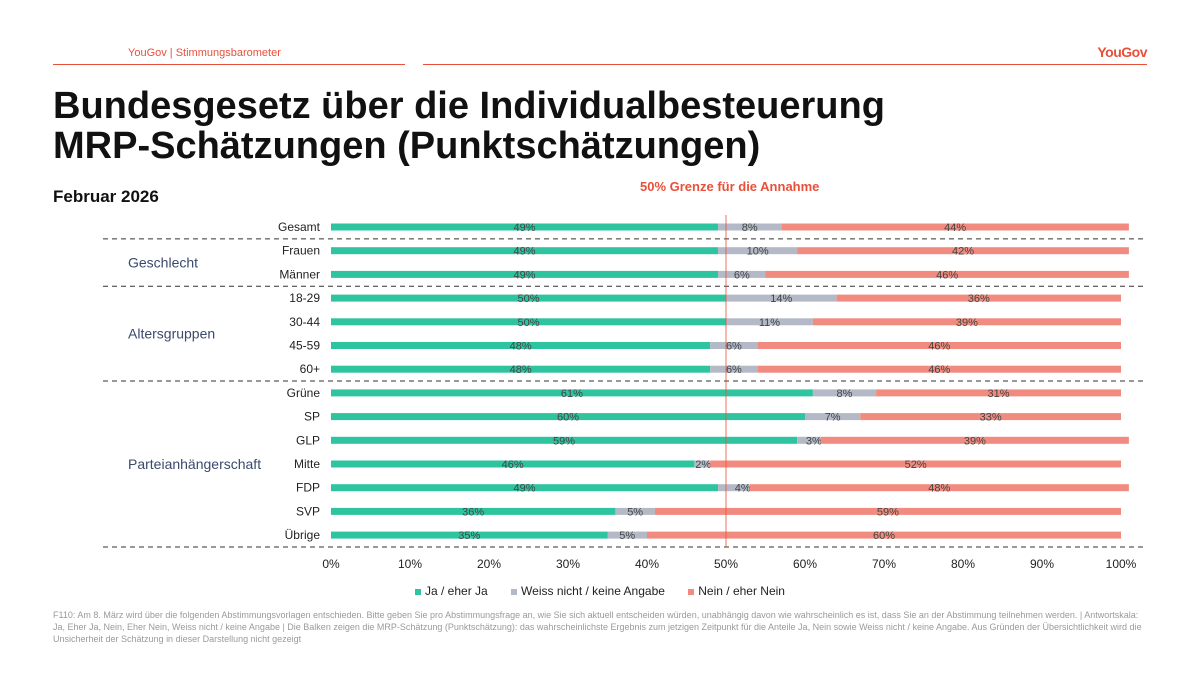 The image size is (1200, 674). Describe the element at coordinates (304, 393) in the screenshot. I see `category-label: Grüne` at that location.